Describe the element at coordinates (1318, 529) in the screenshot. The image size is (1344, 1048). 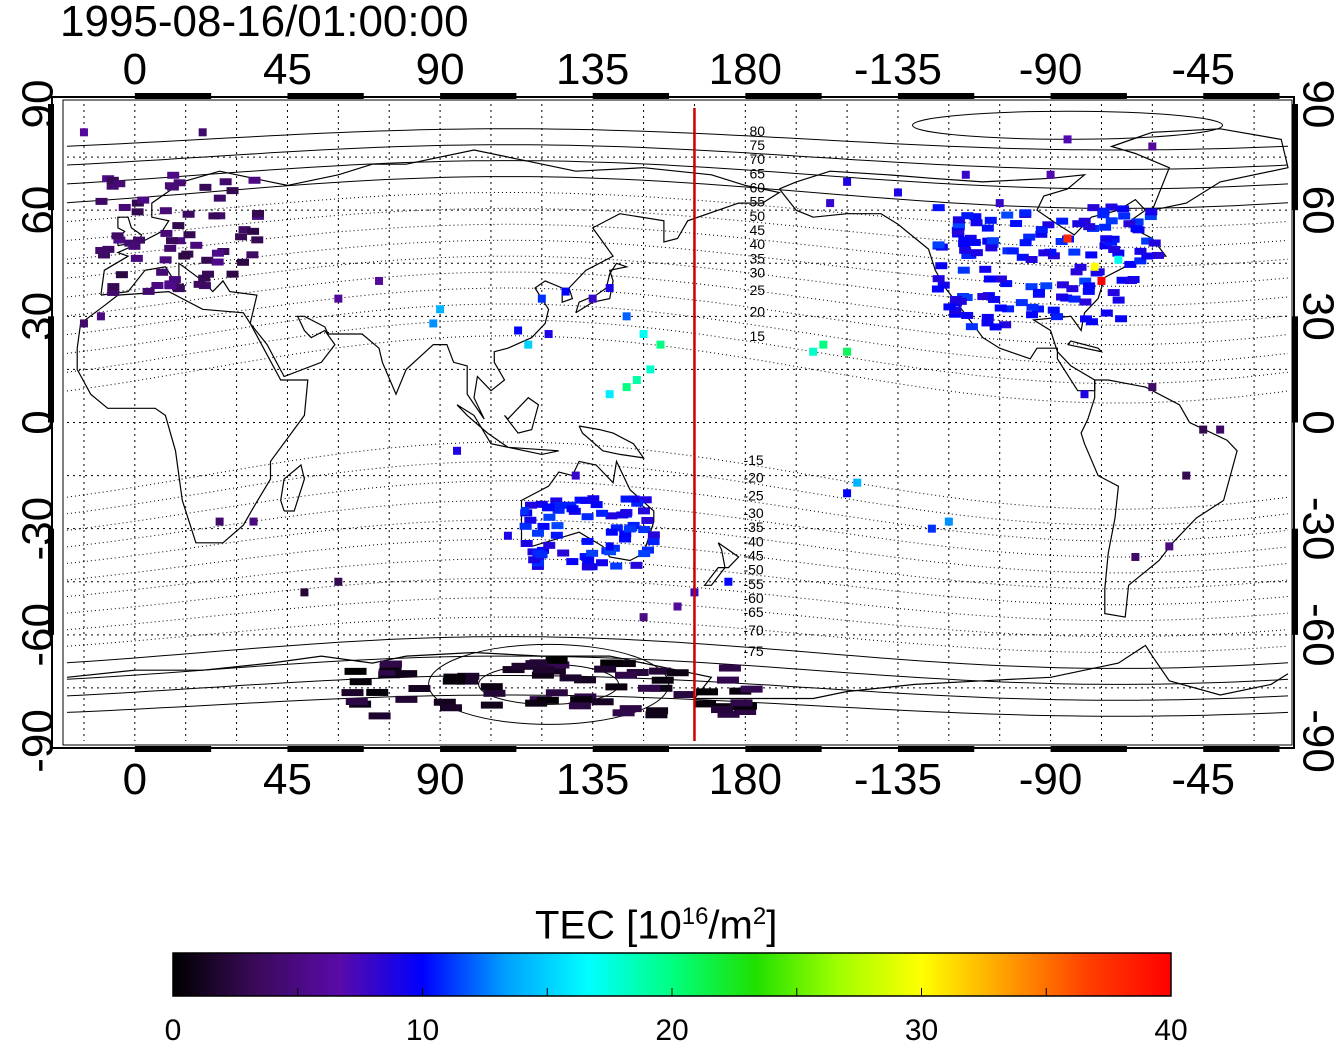
I see `right-latitude-label: -30` at that location.